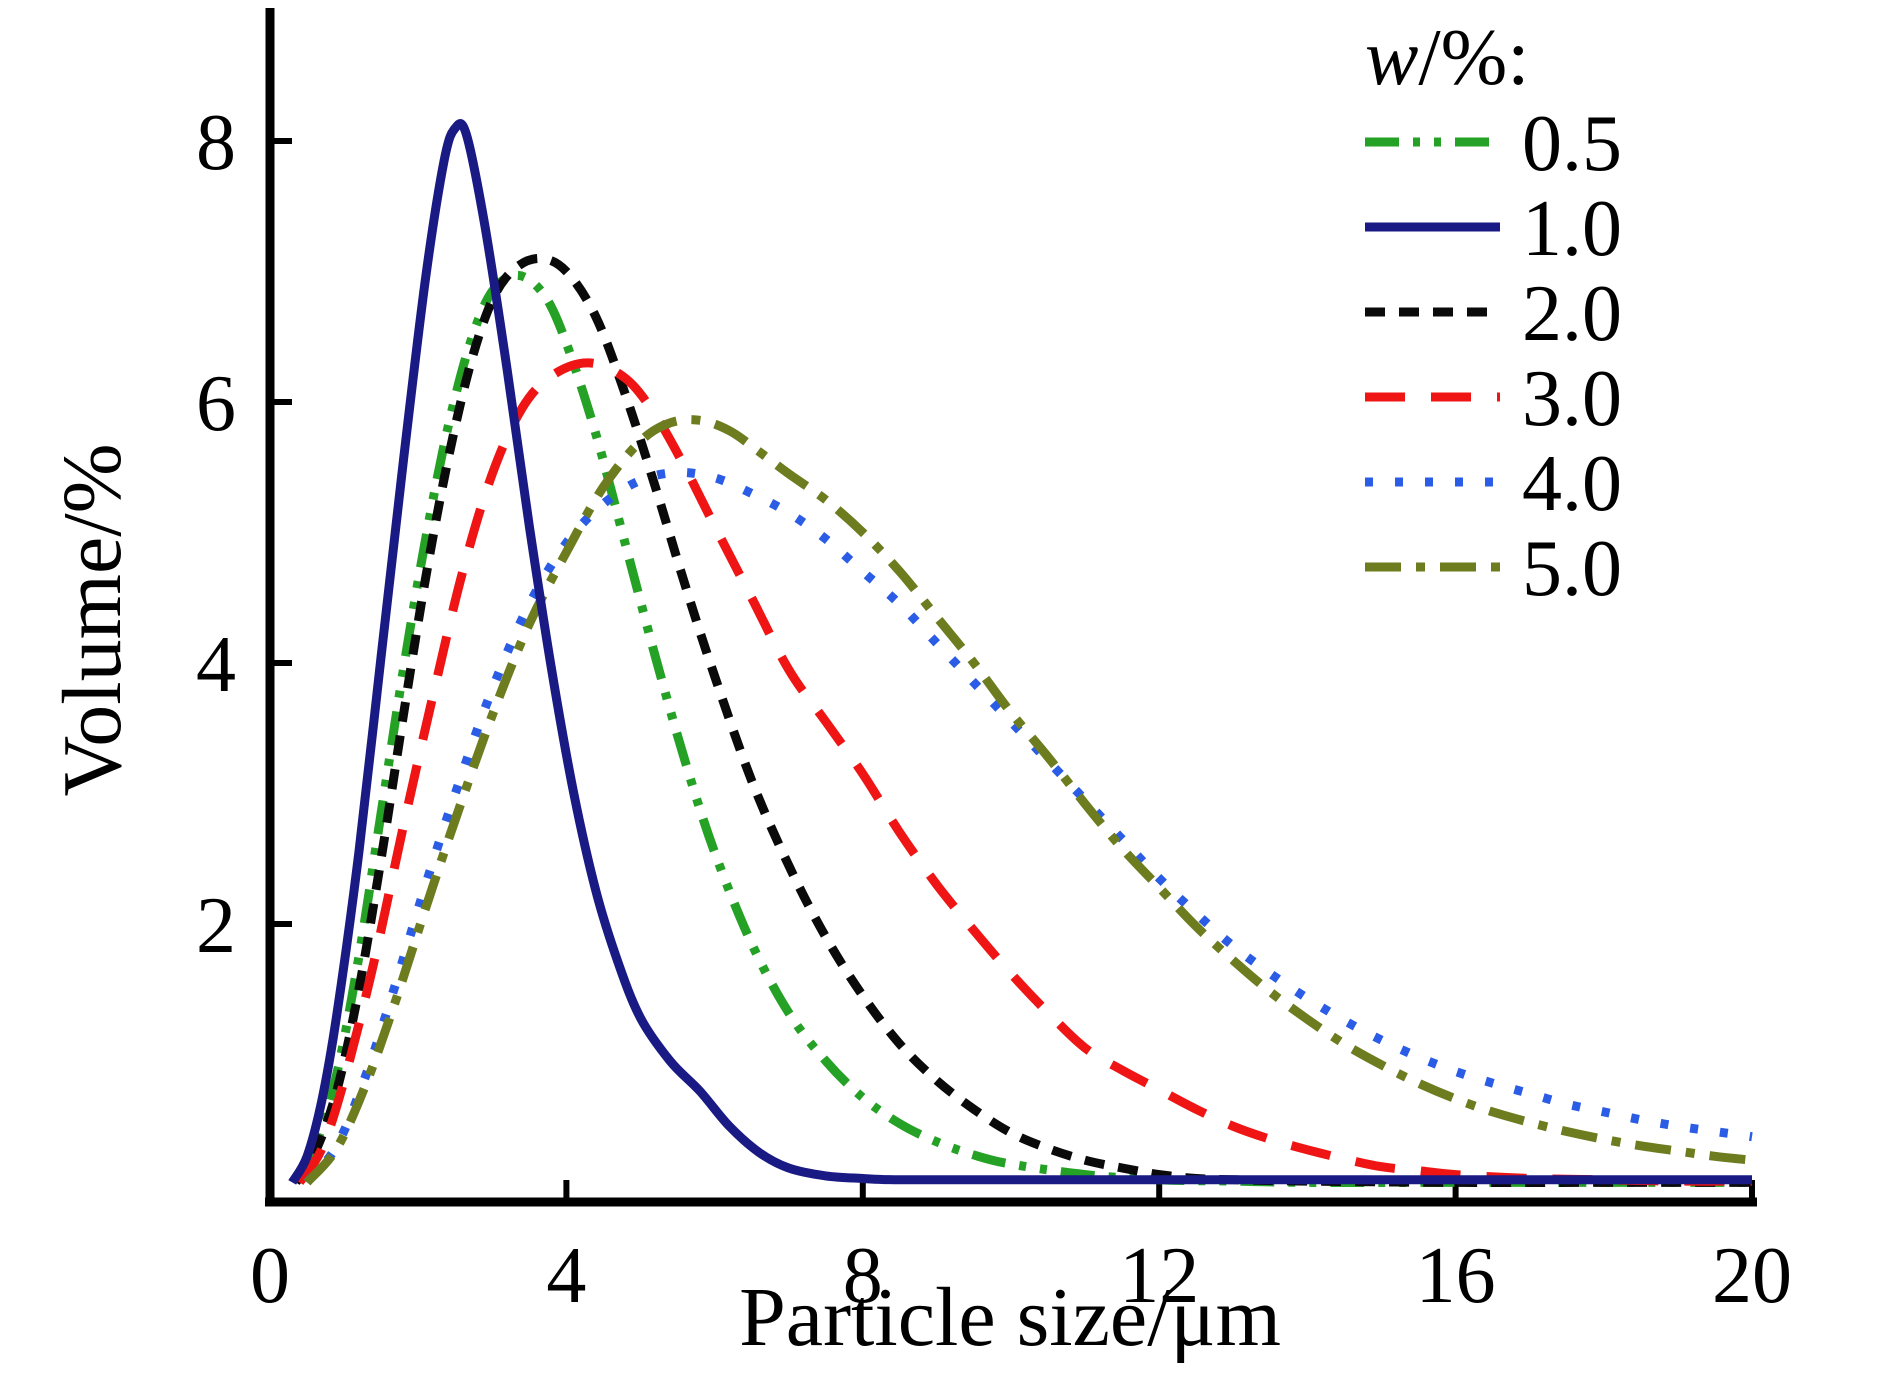 The width and height of the screenshot is (1890, 1394). What do you see at coordinates (1572, 314) in the screenshot?
I see `legend-label-w-2.0: 2.0` at bounding box center [1572, 314].